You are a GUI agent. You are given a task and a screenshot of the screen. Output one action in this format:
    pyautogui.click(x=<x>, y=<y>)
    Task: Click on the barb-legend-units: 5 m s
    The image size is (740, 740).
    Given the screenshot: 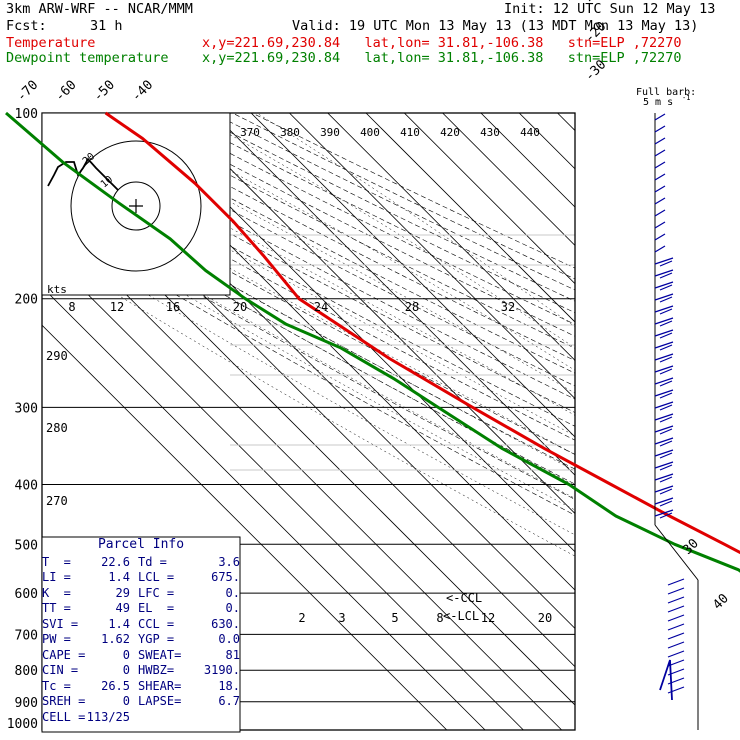 What is the action you would take?
    pyautogui.click(x=658, y=102)
    